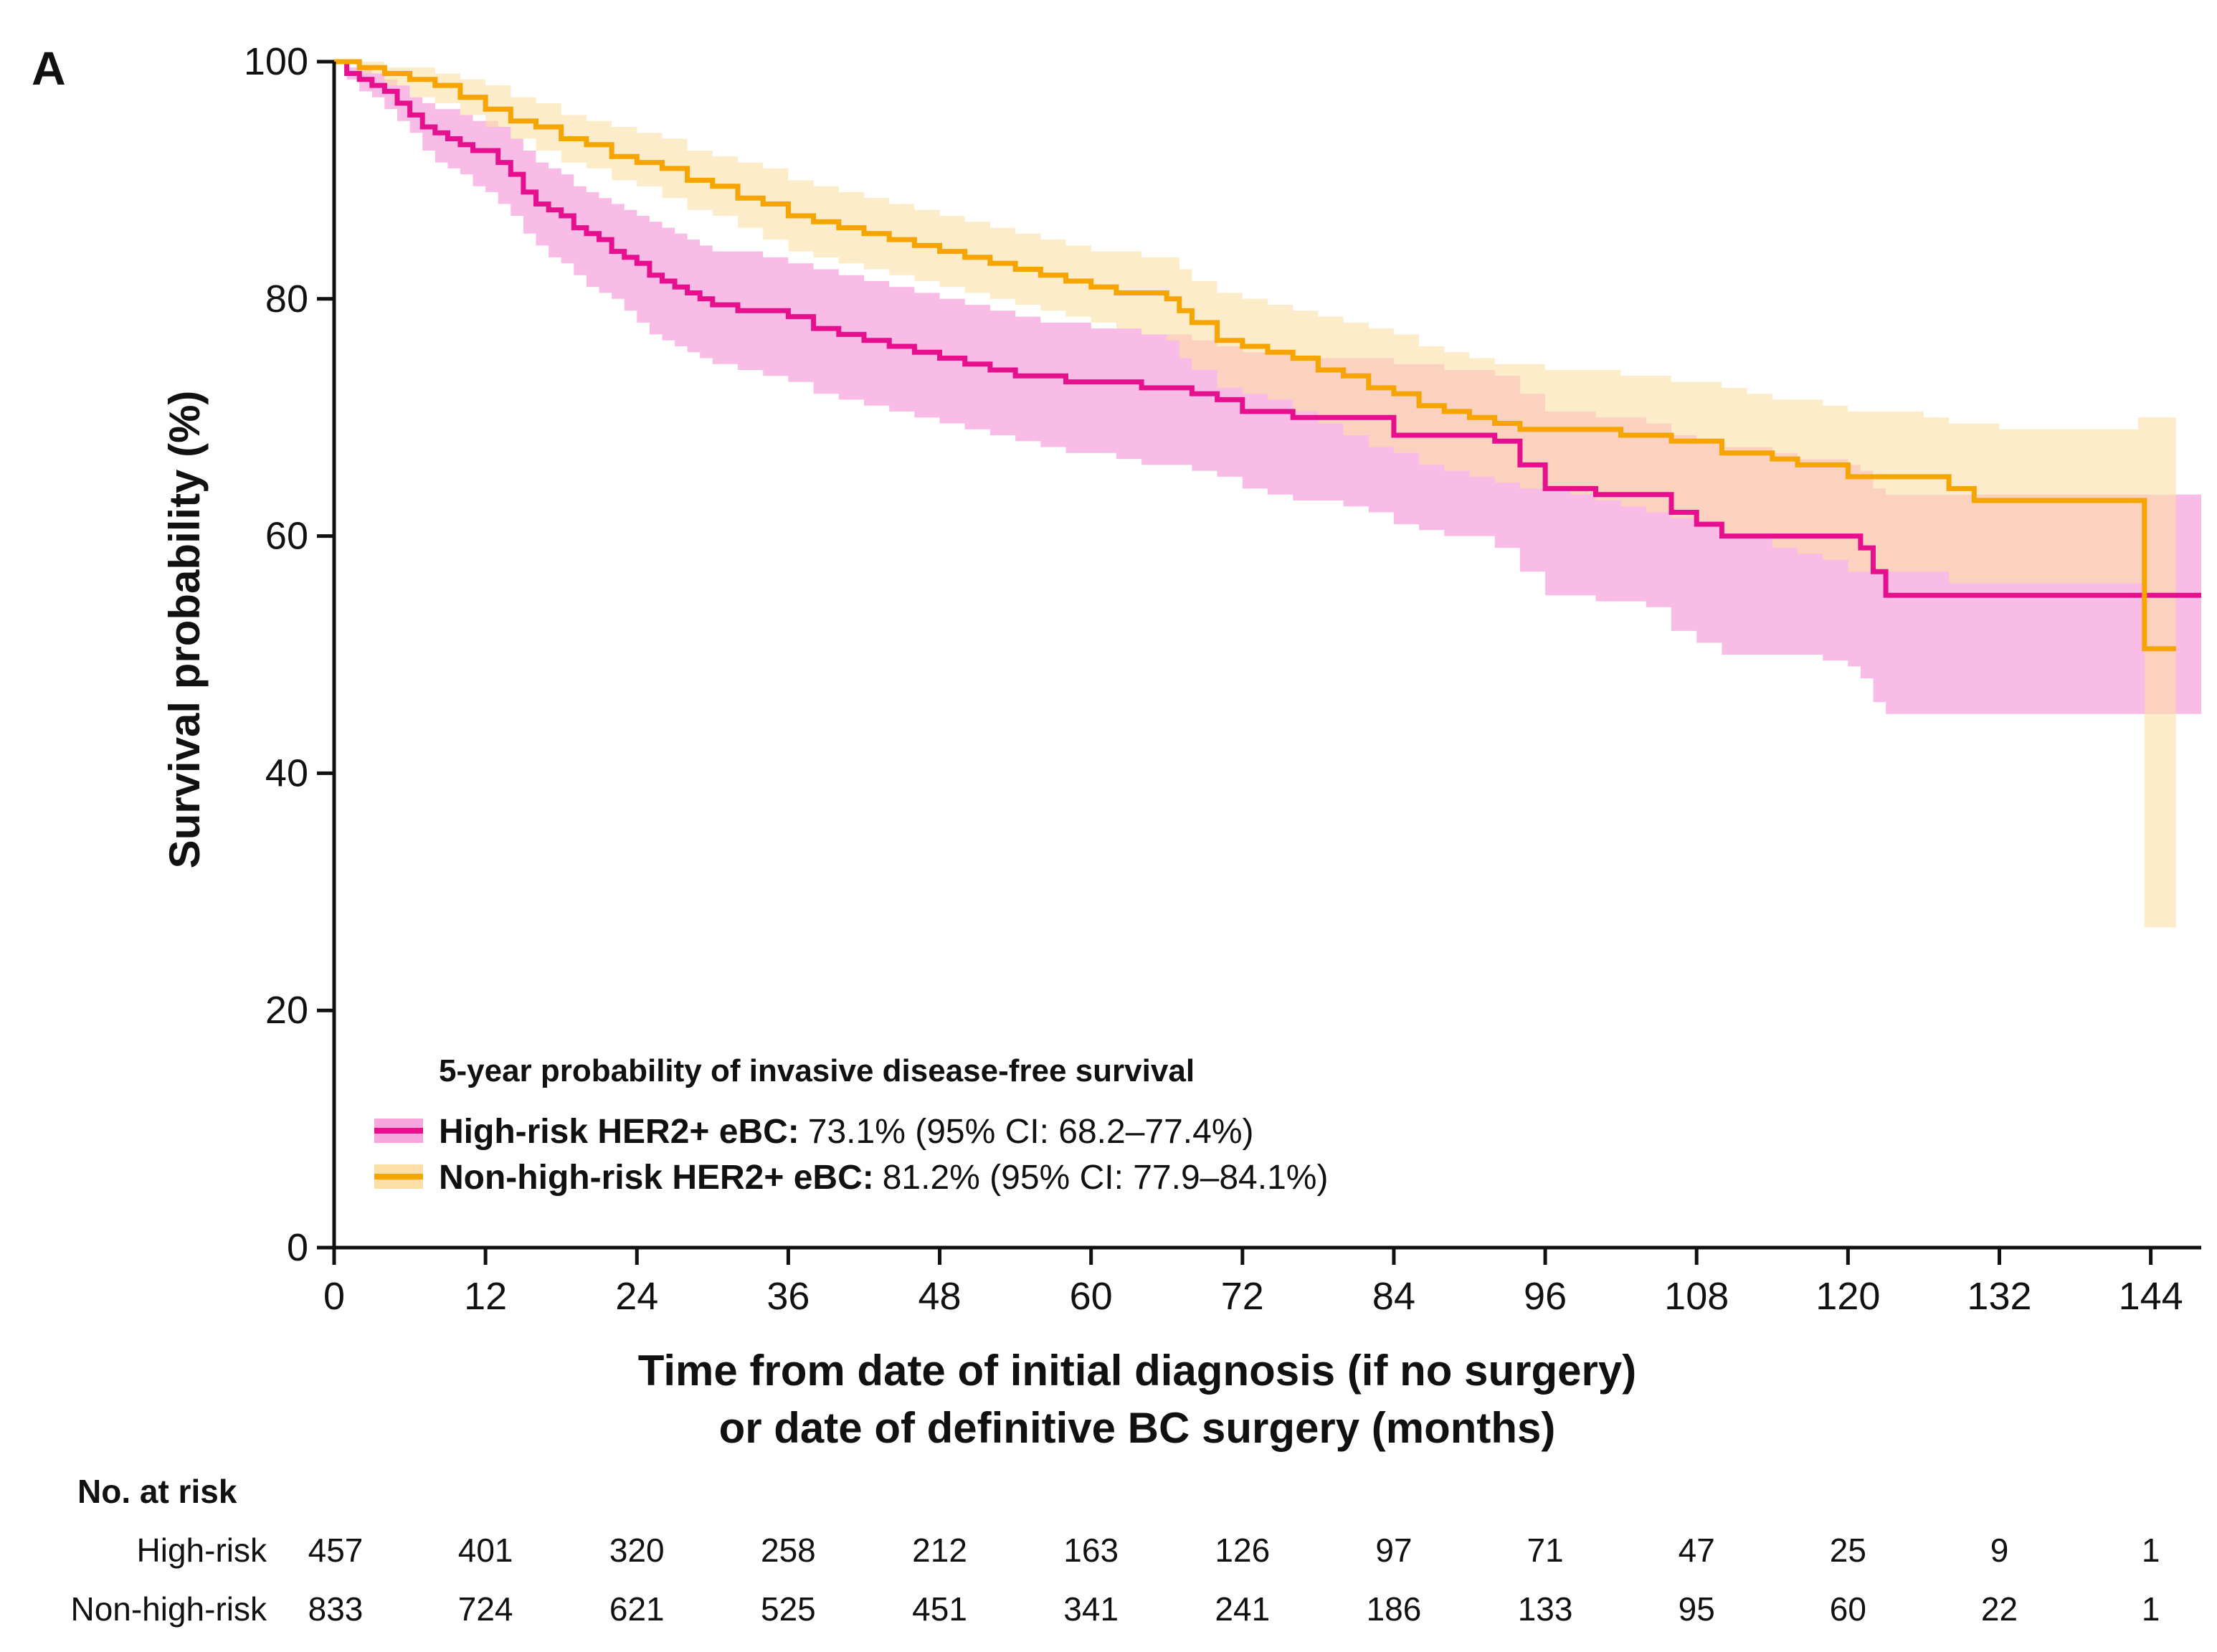 The height and width of the screenshot is (1652, 2217). I want to click on risk-table-title: No. at risk, so click(157, 1491).